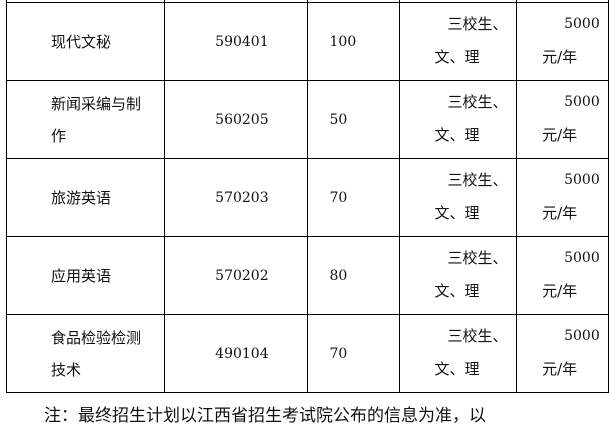 The image size is (609, 426). Describe the element at coordinates (265, 416) in the screenshot. I see `footnote: 注：最终招生计划以江西省招生考试院公布的信息为准，以` at that location.